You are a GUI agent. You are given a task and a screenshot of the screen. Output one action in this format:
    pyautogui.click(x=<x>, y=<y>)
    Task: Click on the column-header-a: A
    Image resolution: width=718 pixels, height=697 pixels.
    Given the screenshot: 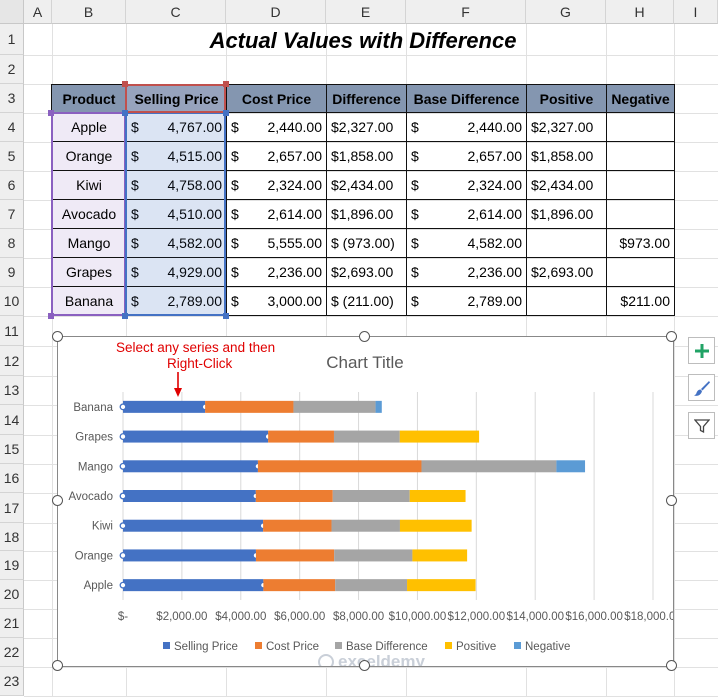 What is the action you would take?
    pyautogui.click(x=38, y=12)
    